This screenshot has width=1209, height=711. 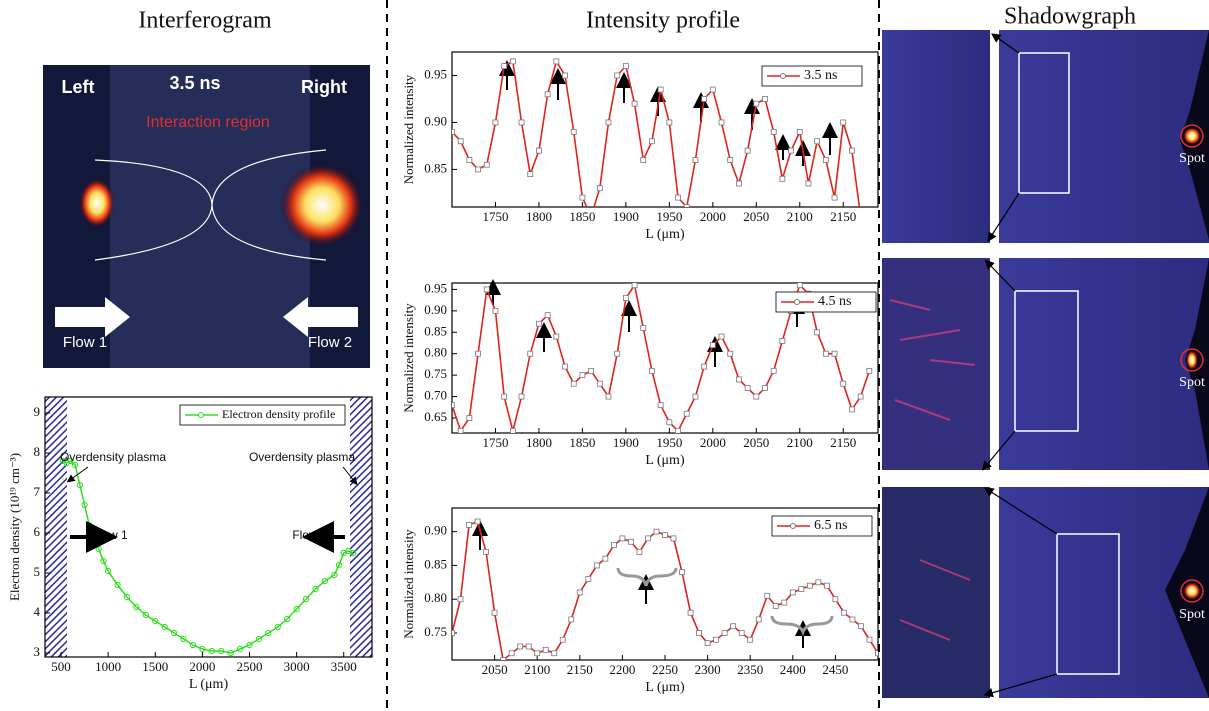 I want to click on y-tick-label: 0.95, so click(x=435, y=73).